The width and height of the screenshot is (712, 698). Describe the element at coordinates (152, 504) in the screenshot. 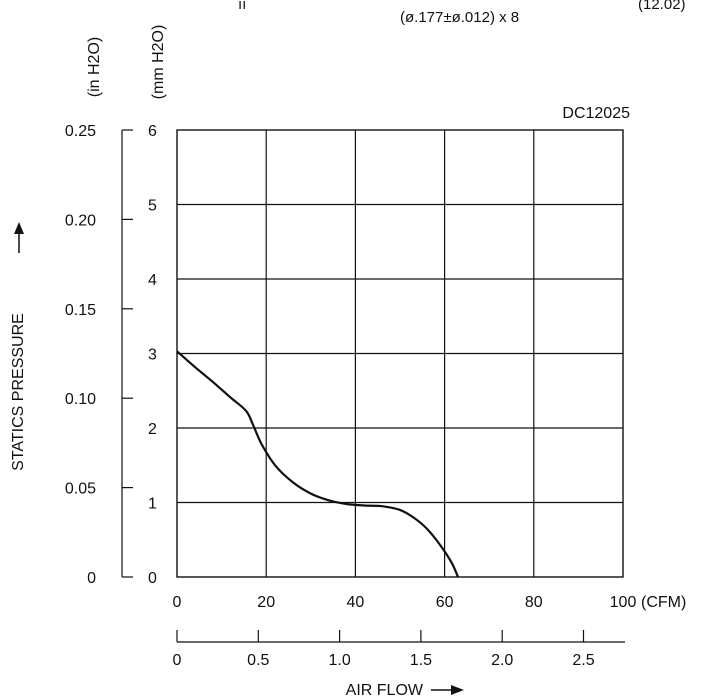

I see `y-tick-label: 1` at that location.